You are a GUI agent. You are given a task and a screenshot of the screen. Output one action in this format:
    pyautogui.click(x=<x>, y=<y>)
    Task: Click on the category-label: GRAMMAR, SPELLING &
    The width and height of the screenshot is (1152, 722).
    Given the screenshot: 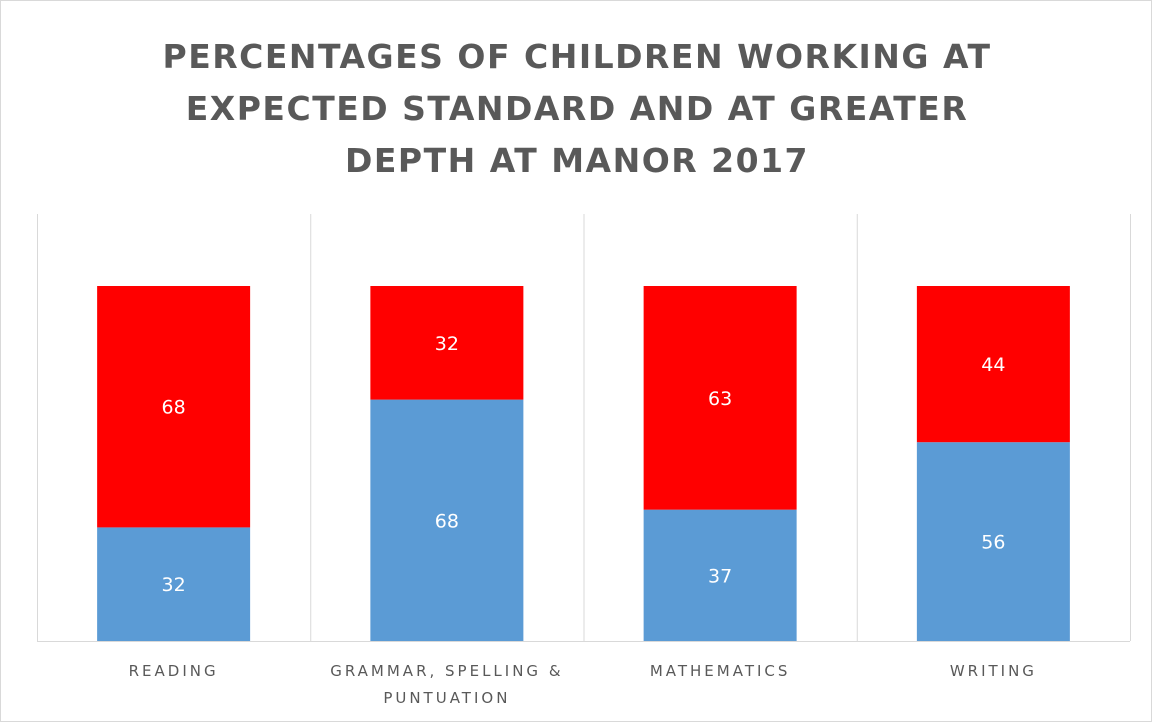 What is the action you would take?
    pyautogui.click(x=446, y=671)
    